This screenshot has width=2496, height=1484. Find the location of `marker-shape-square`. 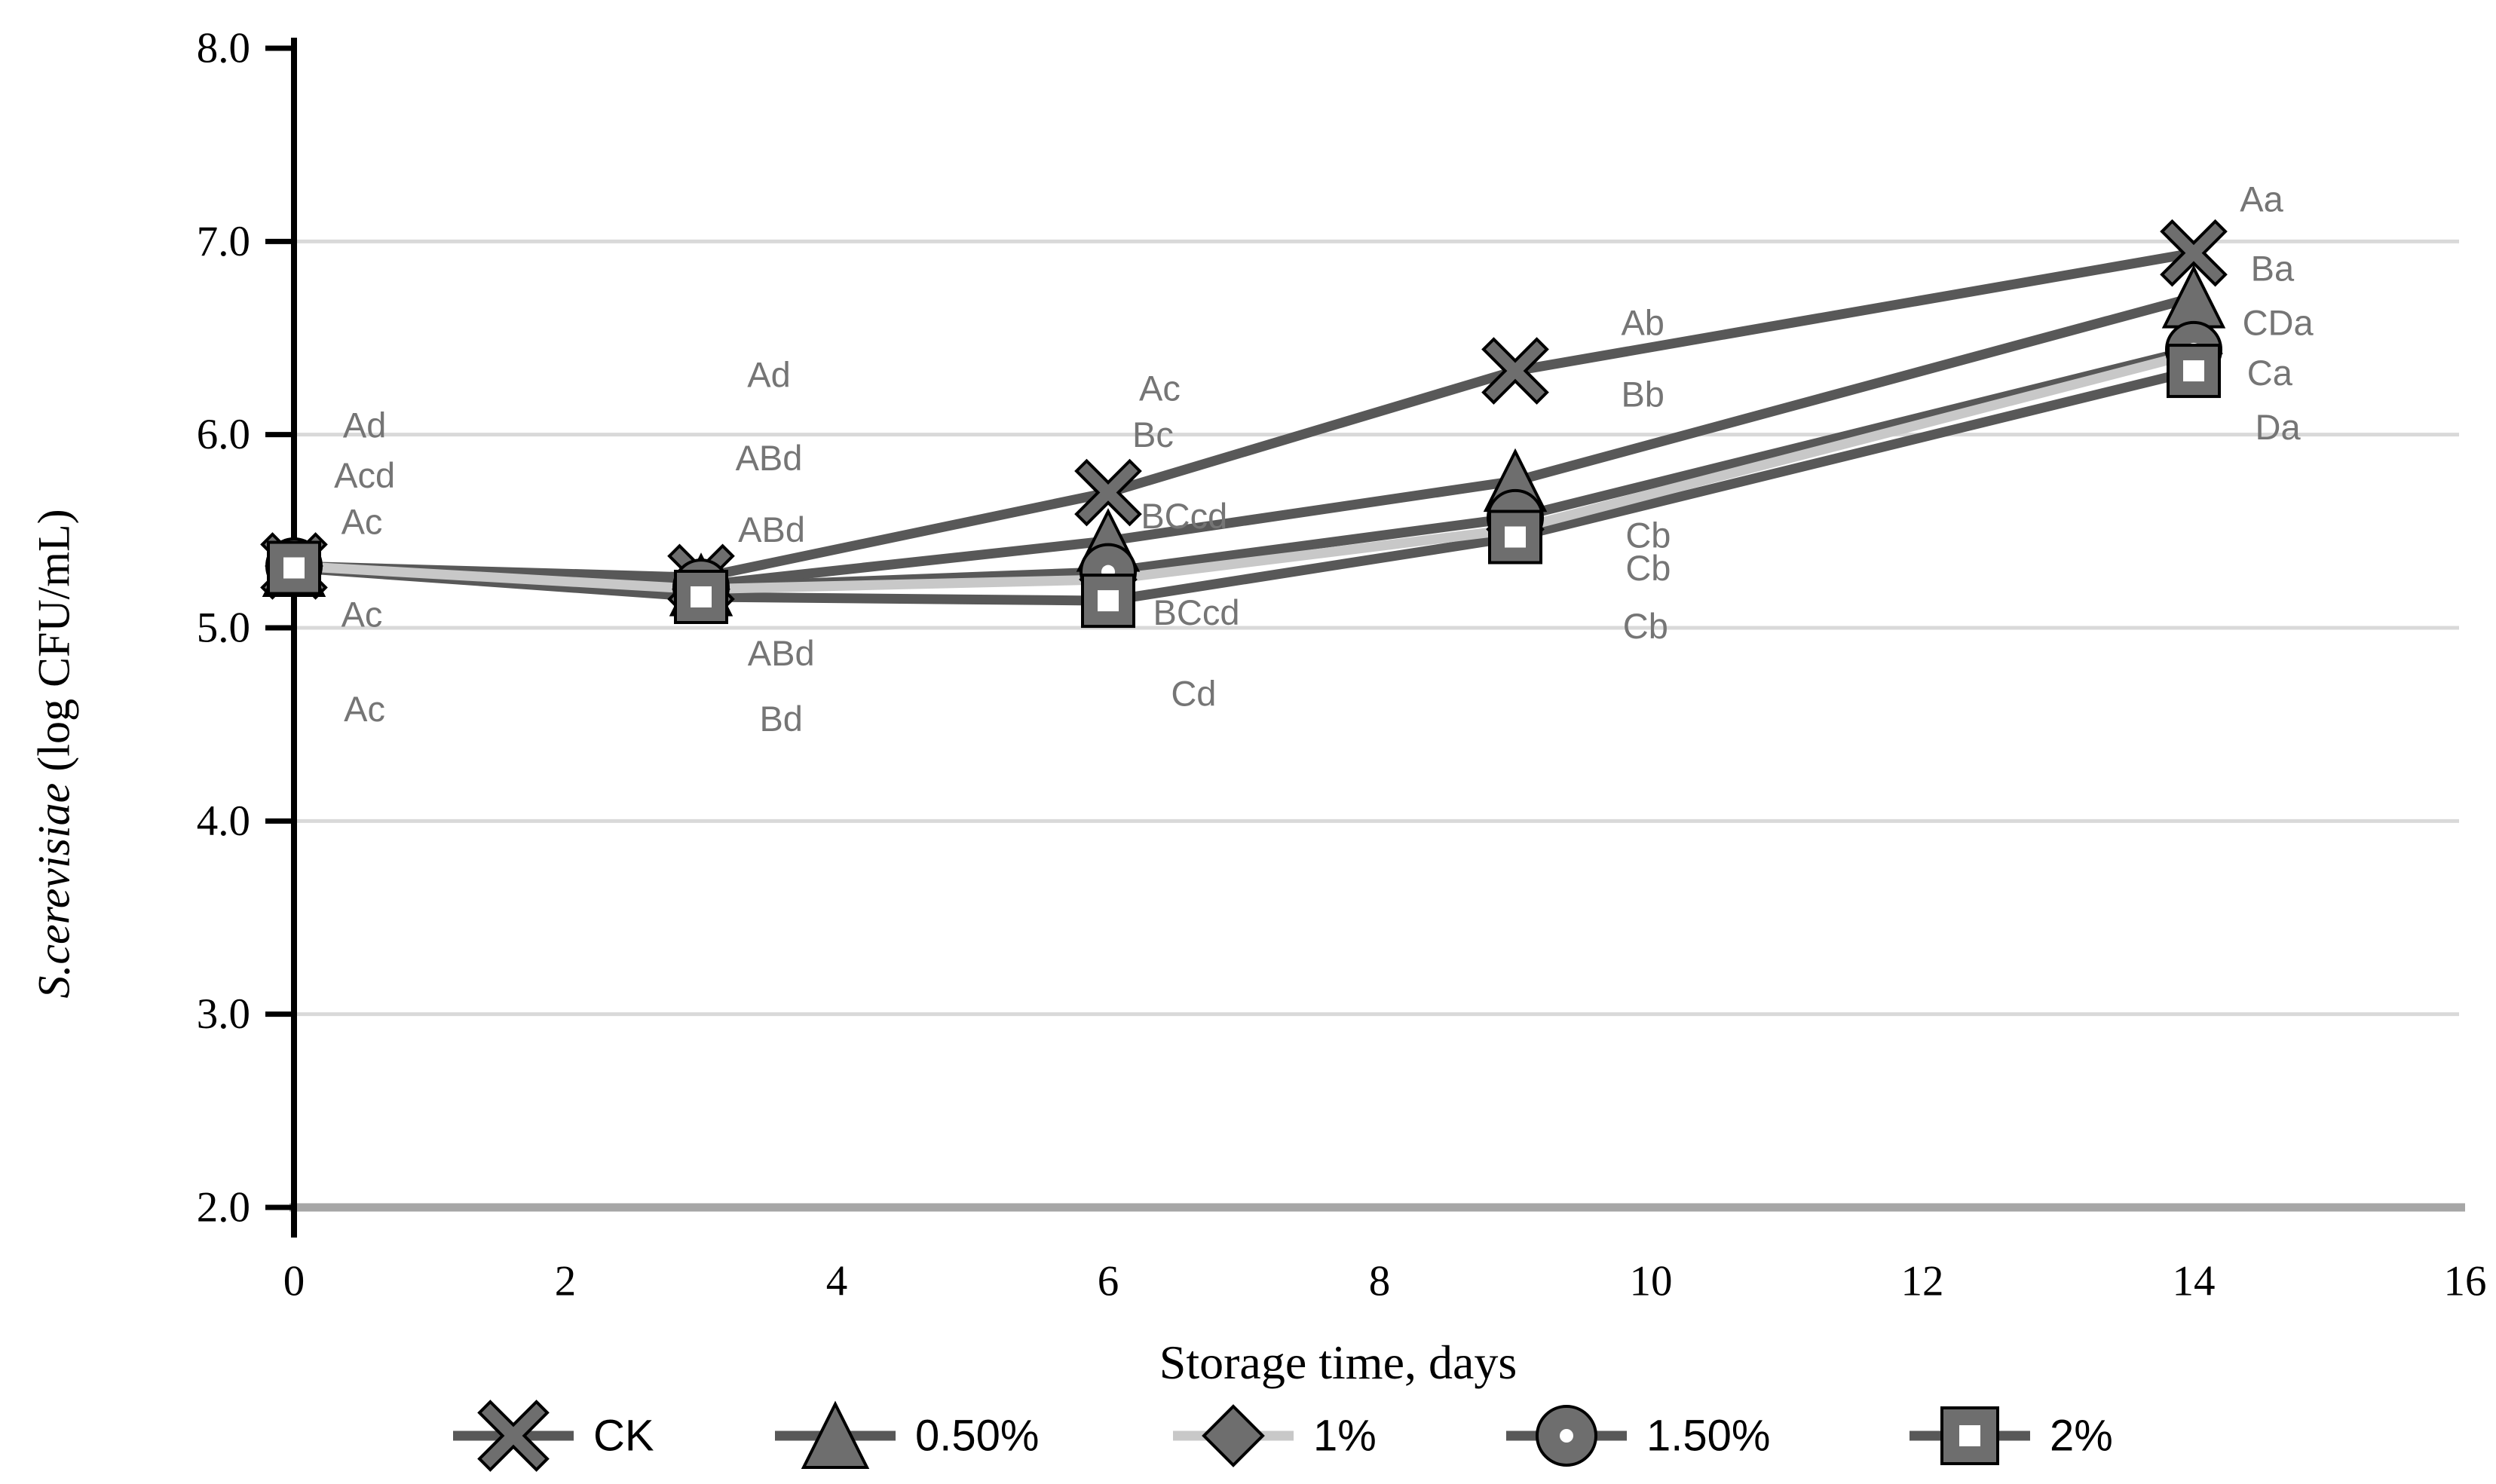

marker-shape-square is located at coordinates (1515, 537).